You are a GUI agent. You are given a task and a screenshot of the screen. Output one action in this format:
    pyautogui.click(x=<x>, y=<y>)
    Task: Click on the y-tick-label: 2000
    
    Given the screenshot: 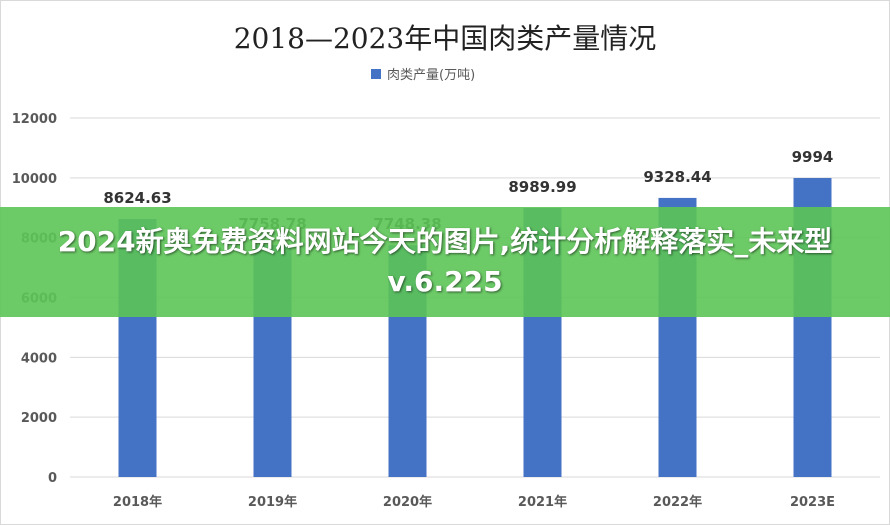 What is the action you would take?
    pyautogui.click(x=39, y=418)
    